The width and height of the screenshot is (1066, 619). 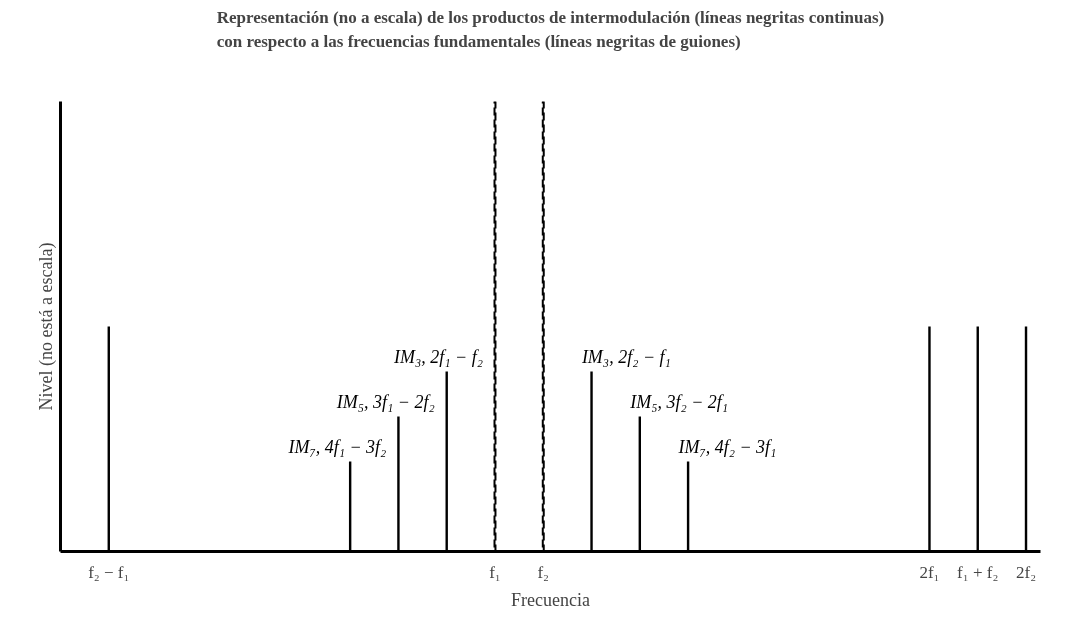 I want to click on y-axis-title: Nivel (no está a escala), so click(x=46, y=326).